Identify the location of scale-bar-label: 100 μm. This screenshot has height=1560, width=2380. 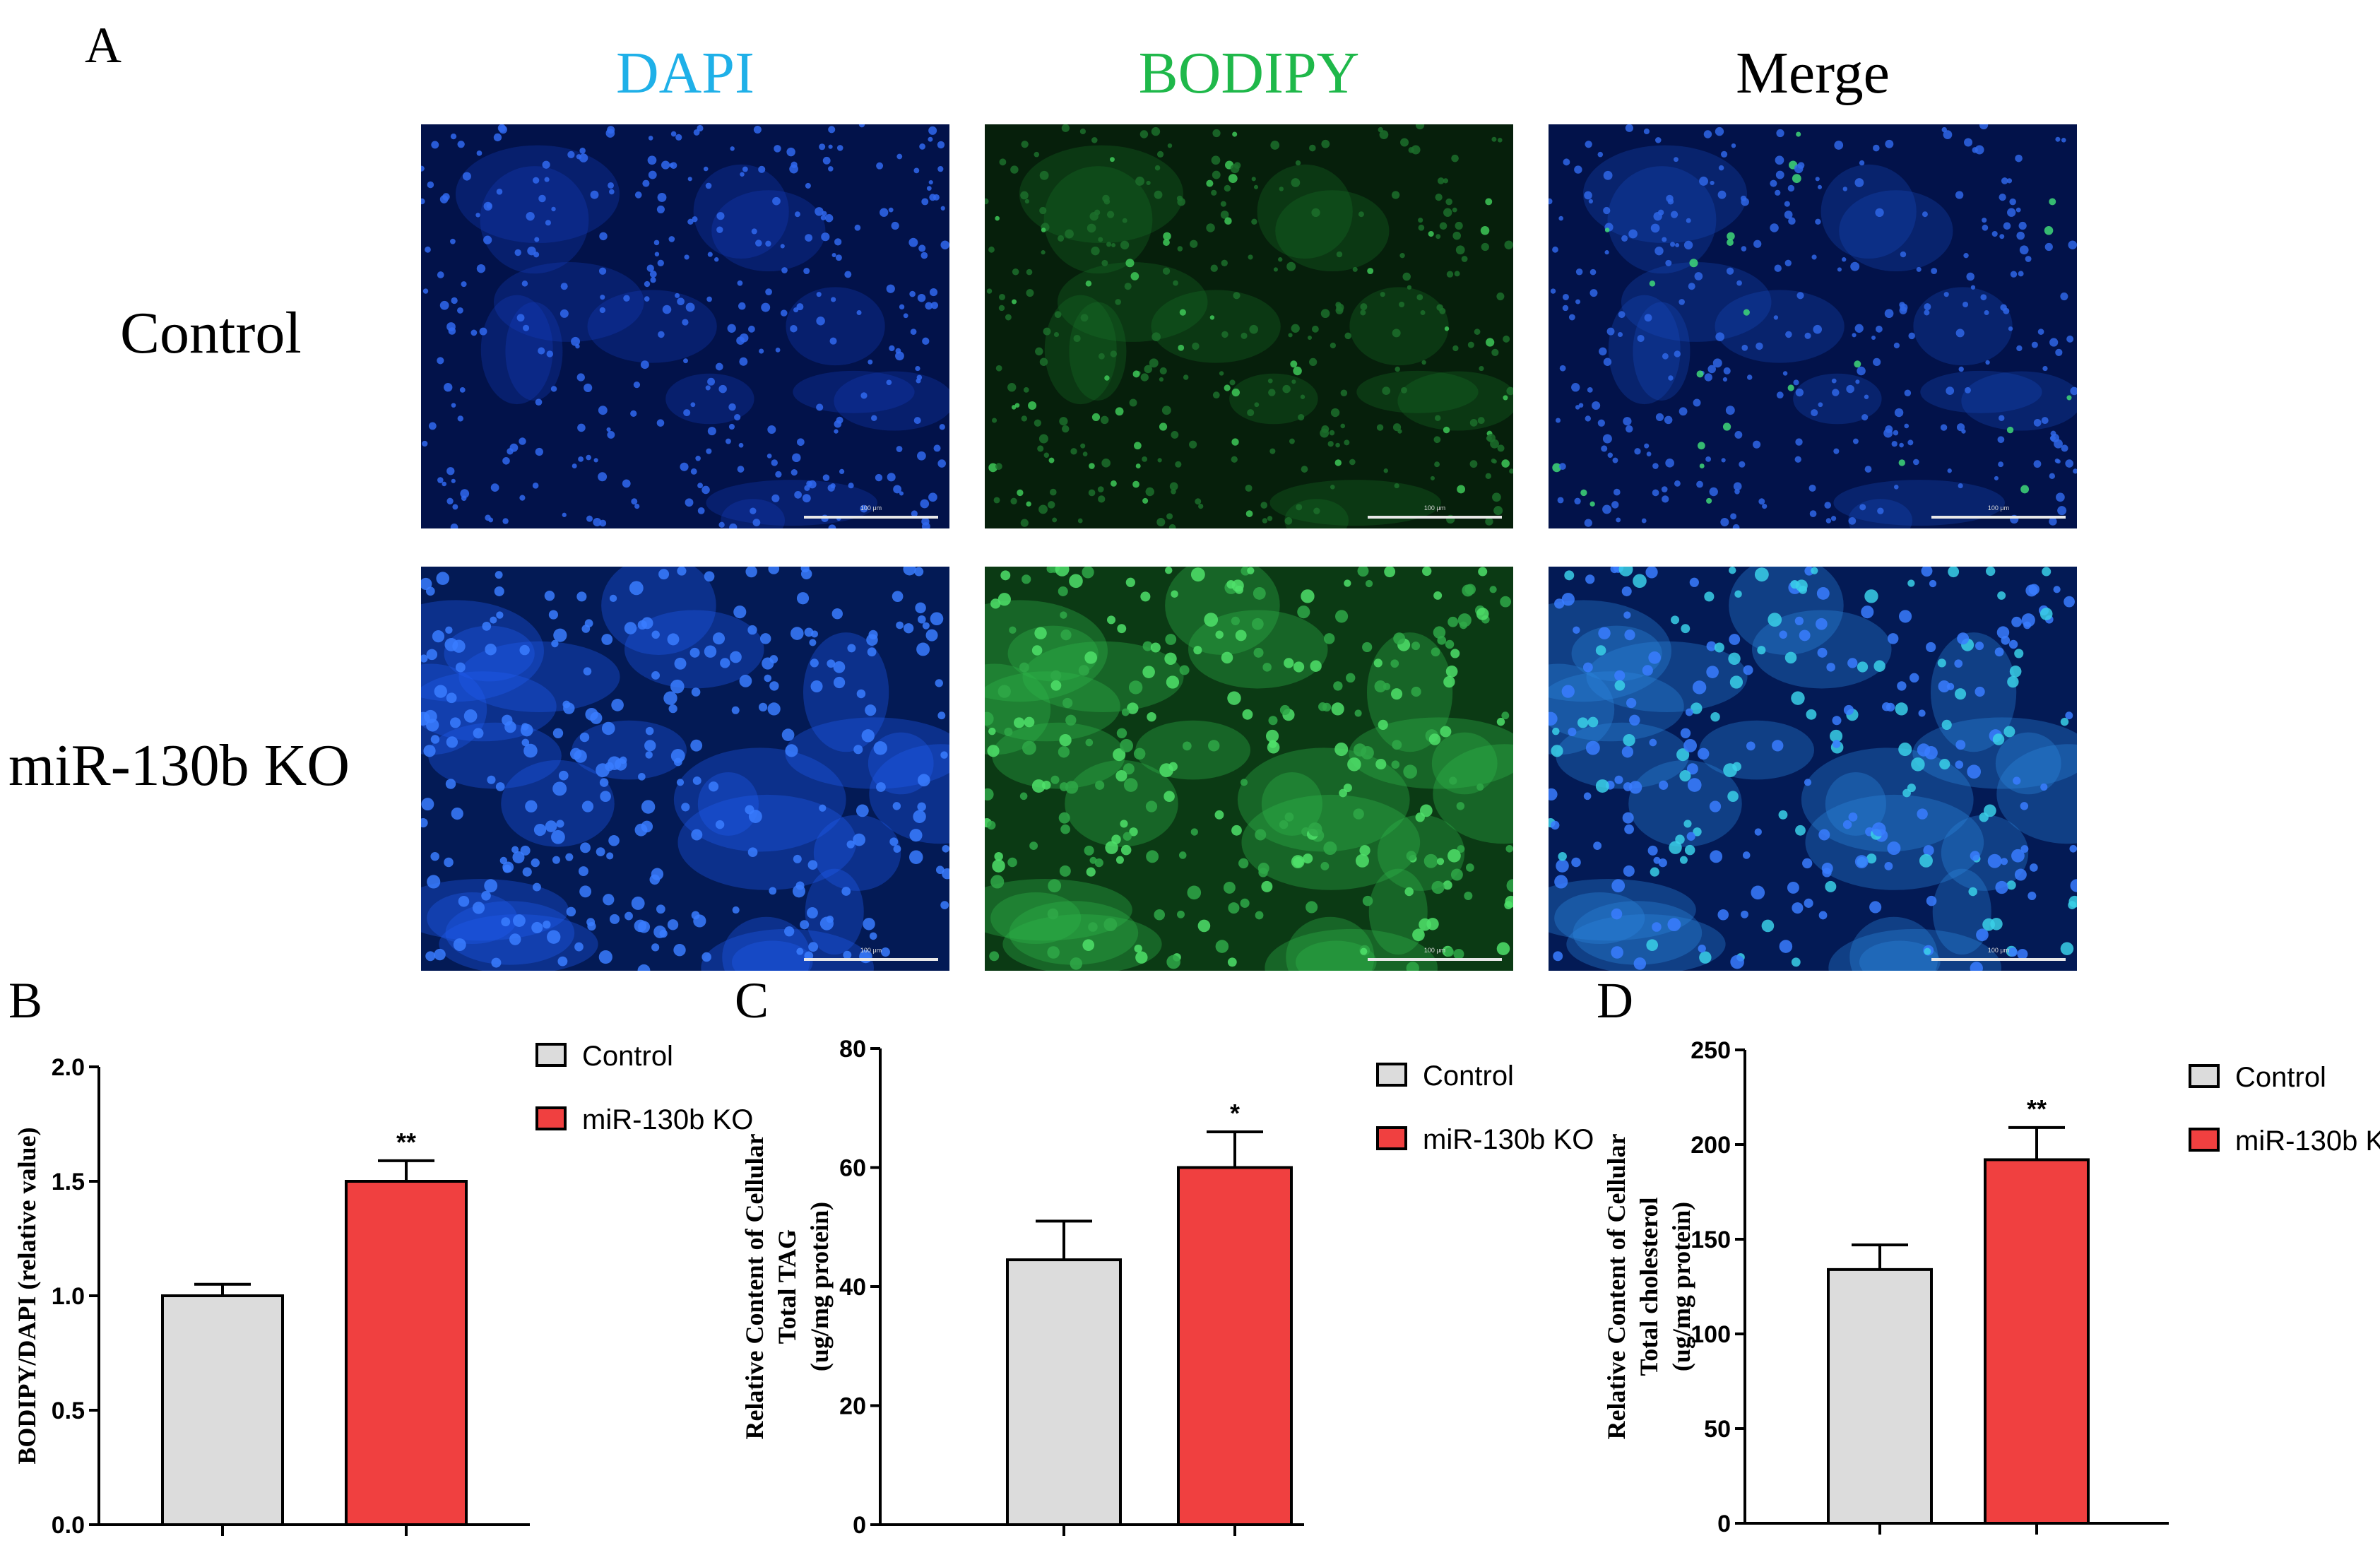
(1435, 508).